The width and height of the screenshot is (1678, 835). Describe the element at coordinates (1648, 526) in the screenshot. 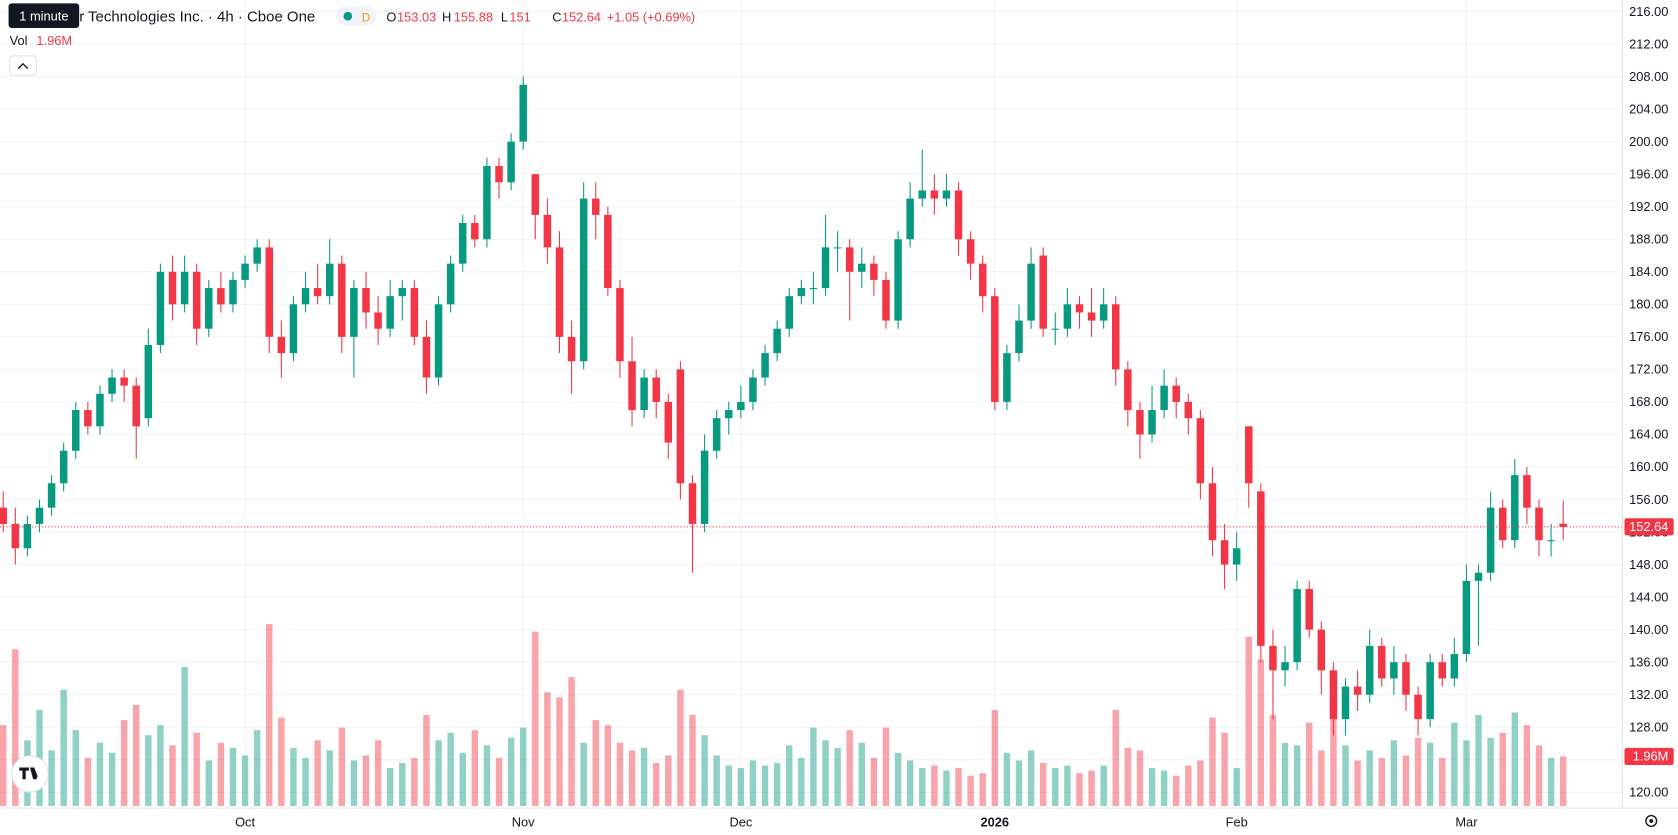

I see `price-label: 152.64` at that location.